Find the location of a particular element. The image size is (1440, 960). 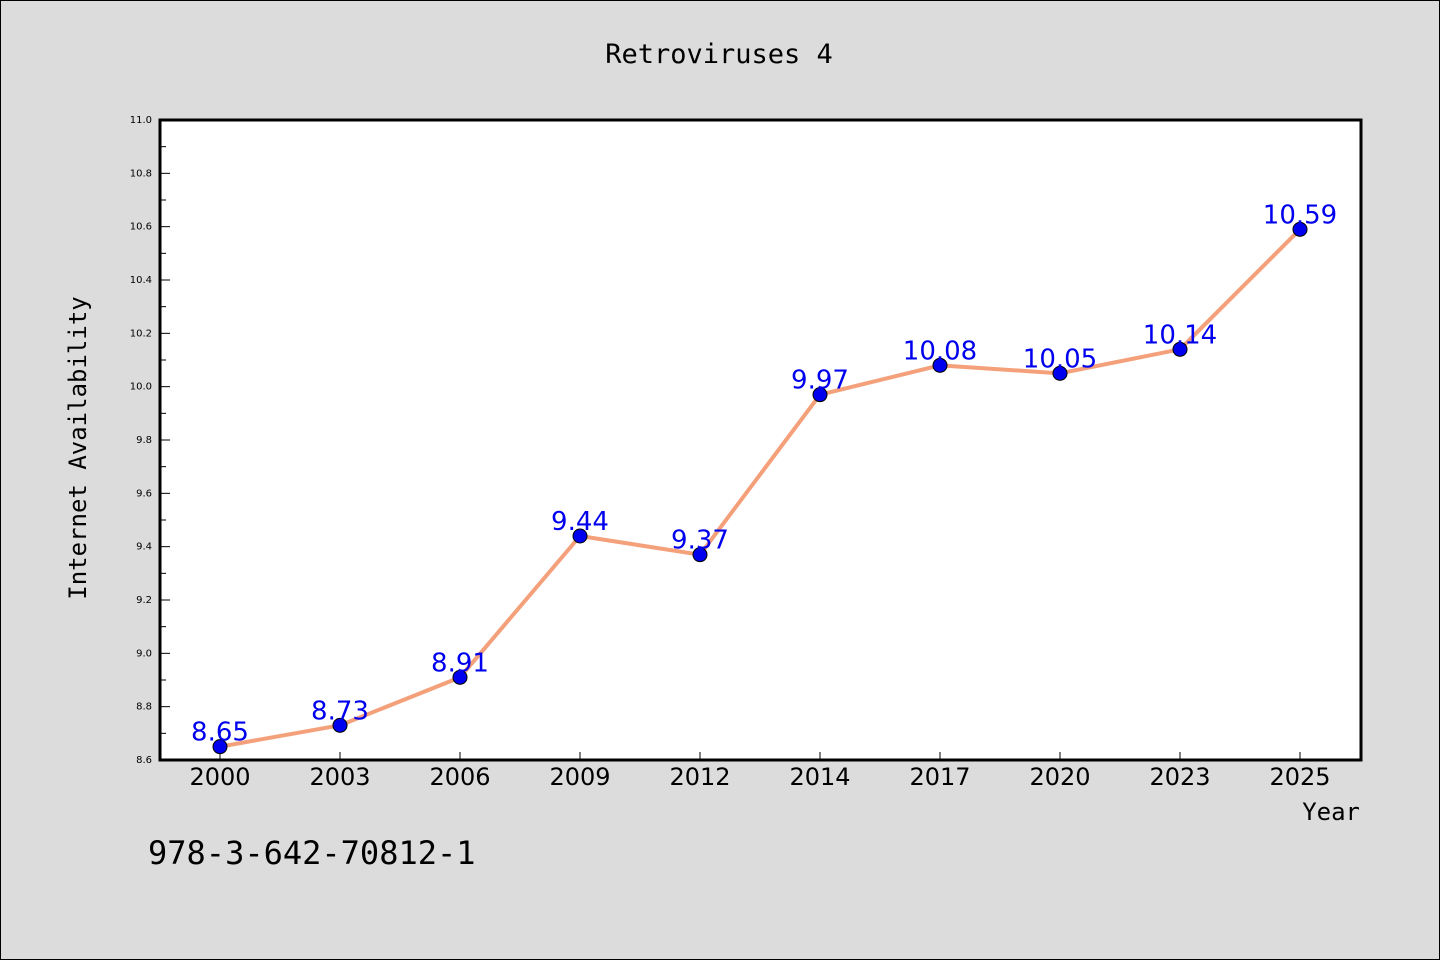

data-label: 10.08 is located at coordinates (940, 351).